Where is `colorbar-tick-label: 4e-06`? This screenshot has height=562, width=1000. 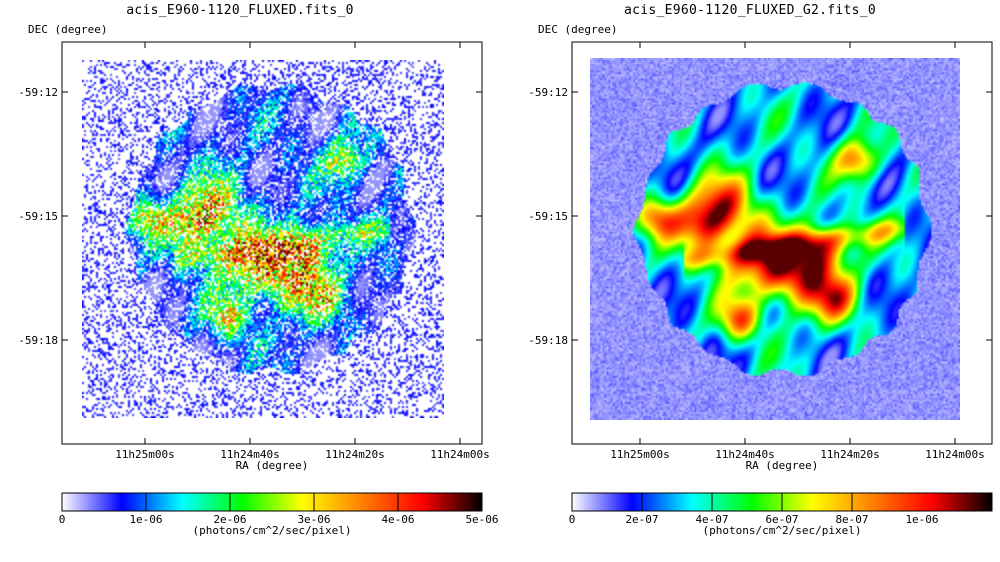 colorbar-tick-label: 4e-06 is located at coordinates (397, 519).